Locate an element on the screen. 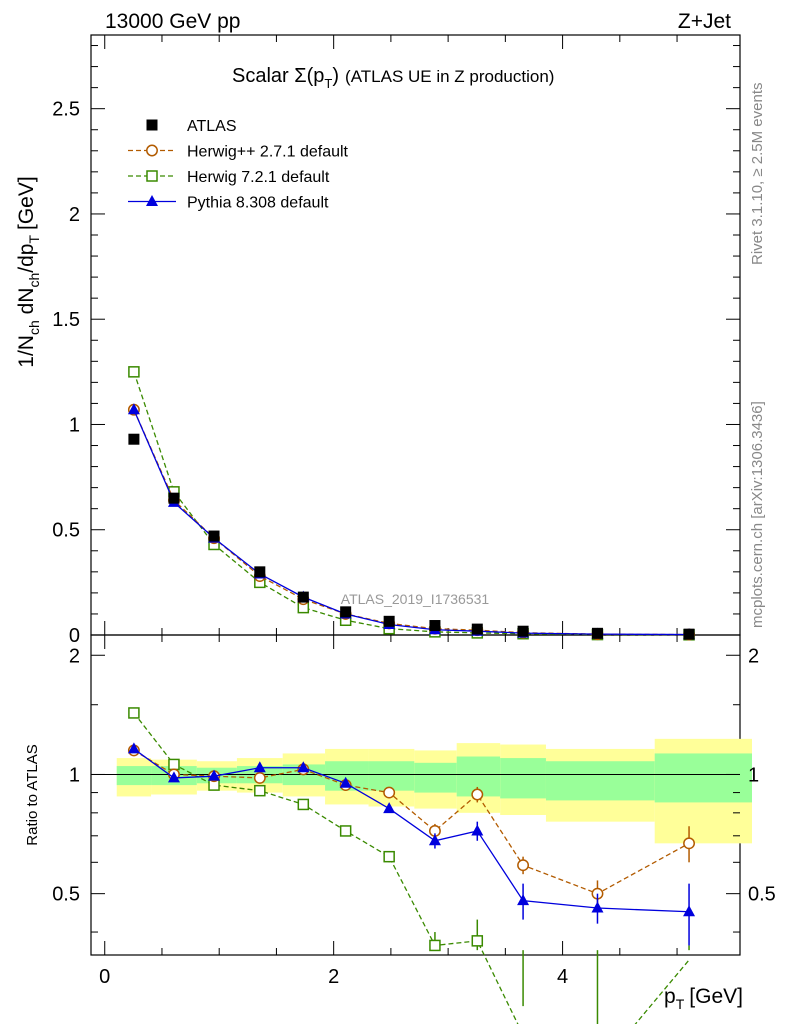  y-tick-label: 1.5 is located at coordinates (66, 320).